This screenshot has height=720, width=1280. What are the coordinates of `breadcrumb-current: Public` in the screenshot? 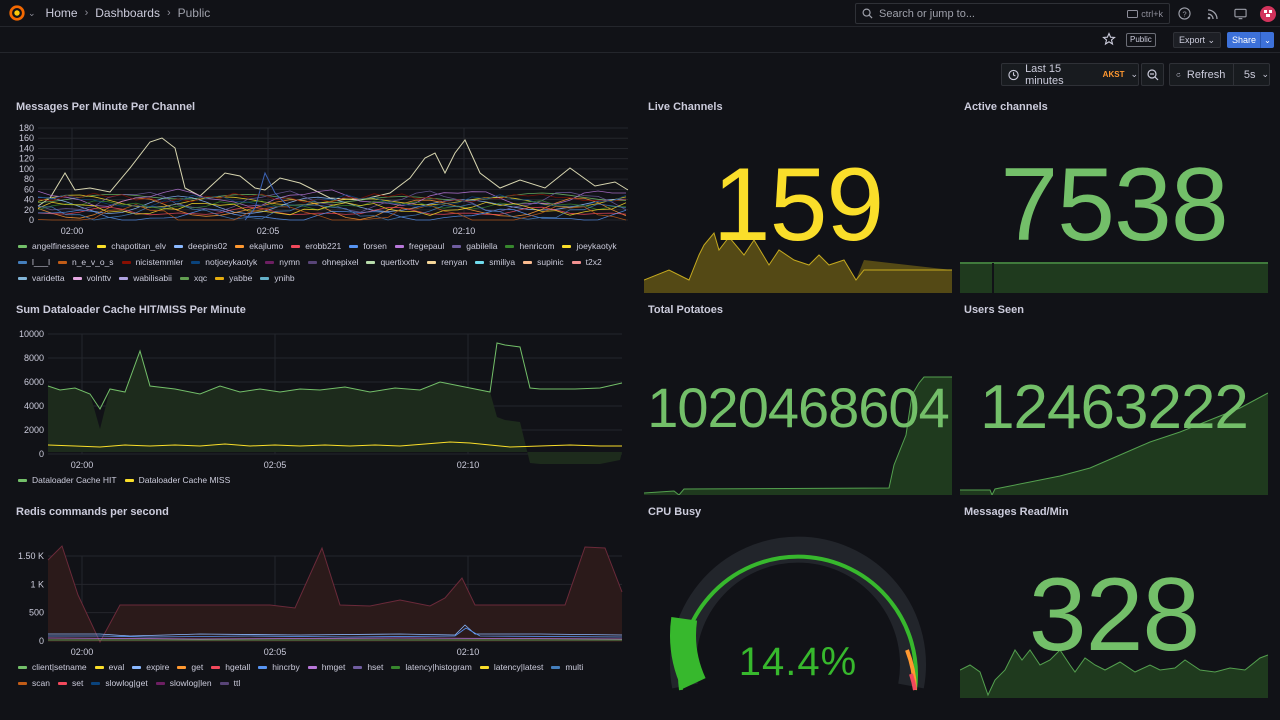 It's located at (194, 13).